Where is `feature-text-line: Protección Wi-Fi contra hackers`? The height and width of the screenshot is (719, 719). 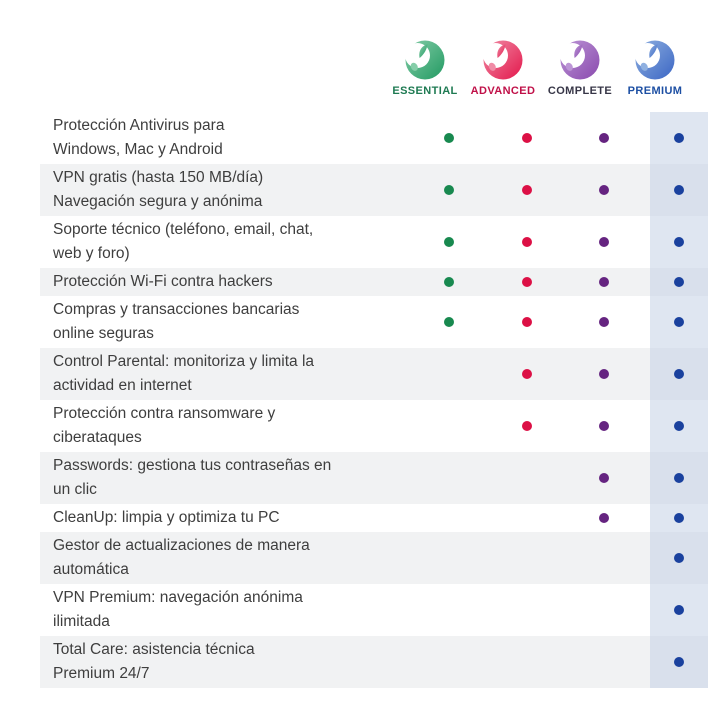
feature-text-line: Protección Wi-Fi contra hackers is located at coordinates (163, 281).